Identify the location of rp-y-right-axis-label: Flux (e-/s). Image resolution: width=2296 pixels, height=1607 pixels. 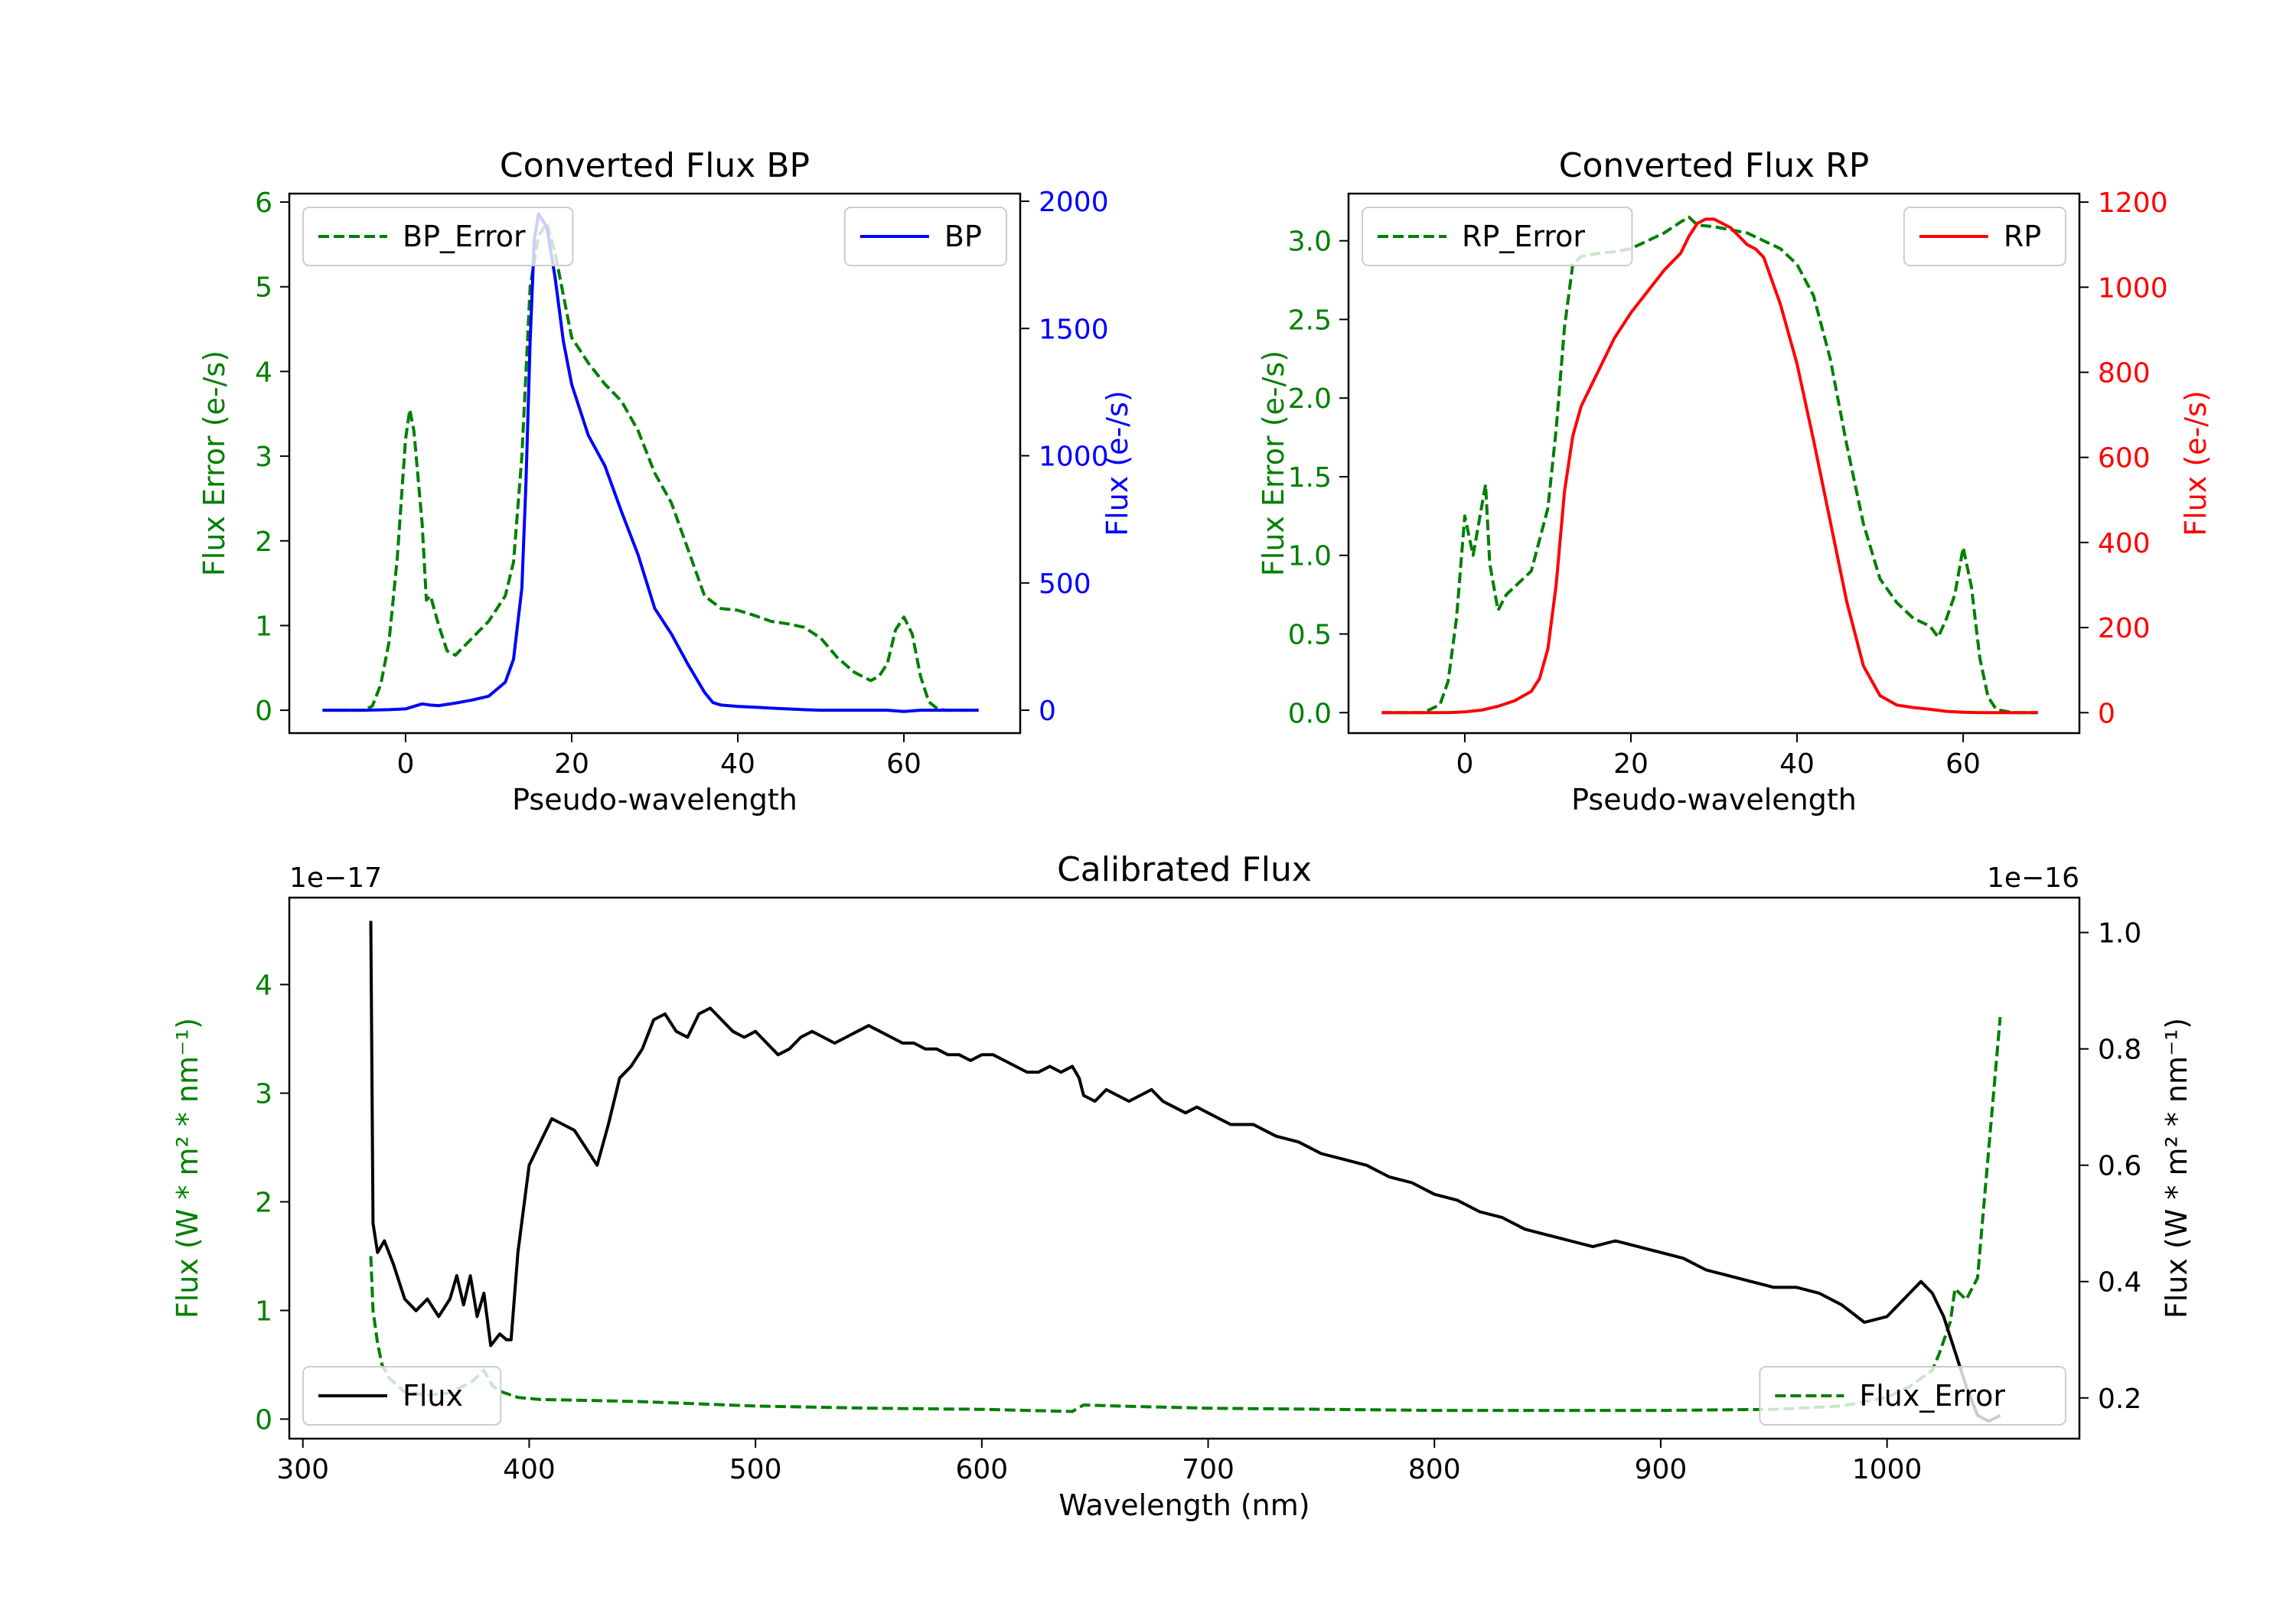
(2196, 463).